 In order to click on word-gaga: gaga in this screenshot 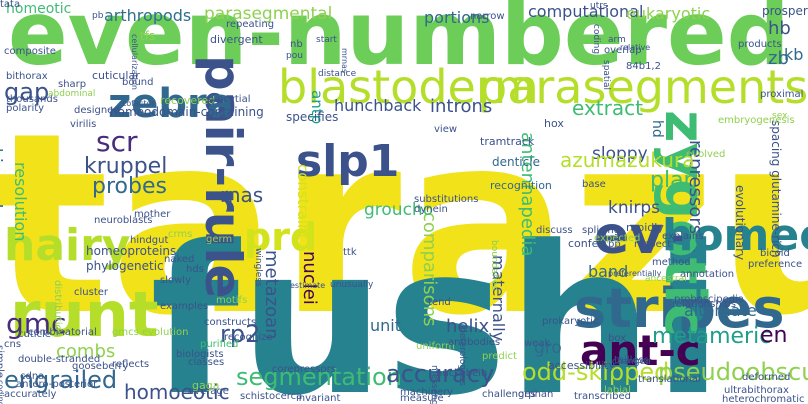, I will do `click(206, 385)`.